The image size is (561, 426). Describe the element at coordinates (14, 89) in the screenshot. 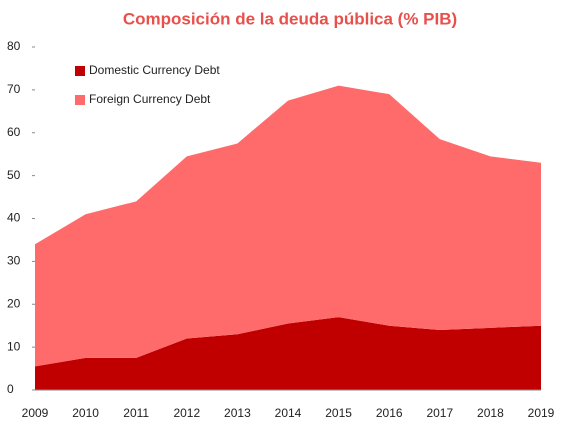

I see `y-tick-label: 70` at that location.